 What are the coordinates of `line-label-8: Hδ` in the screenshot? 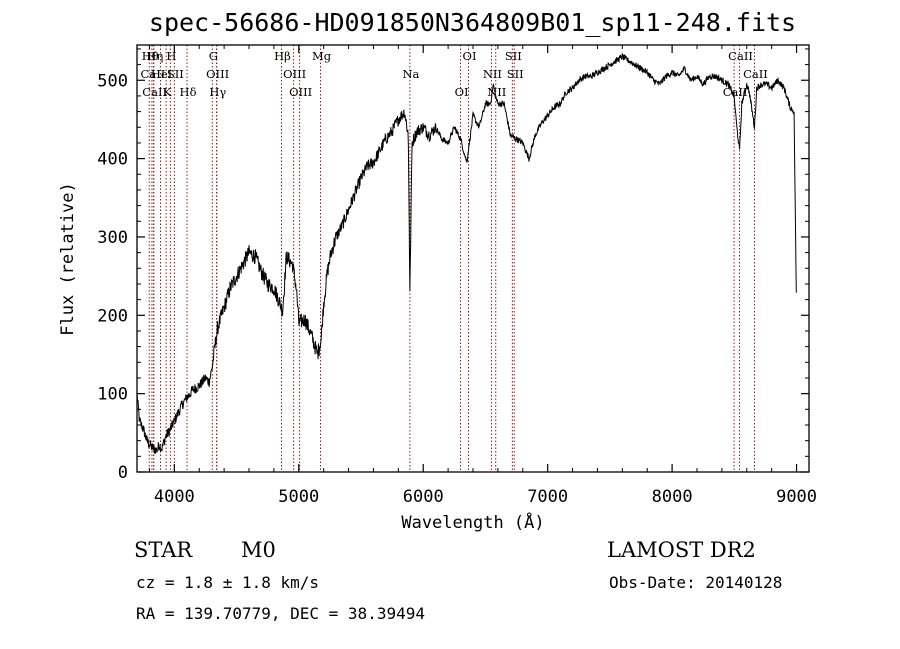 It's located at (188, 92).